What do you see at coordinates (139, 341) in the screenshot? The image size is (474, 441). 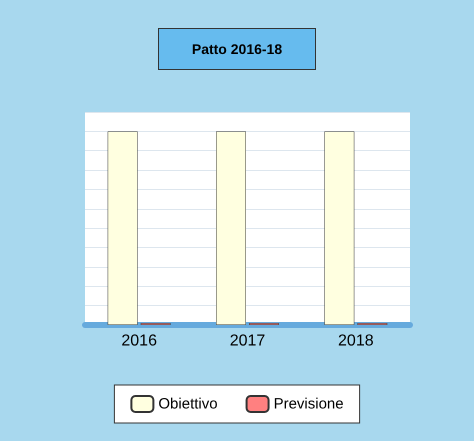 I see `x-tick-label: 2016` at bounding box center [139, 341].